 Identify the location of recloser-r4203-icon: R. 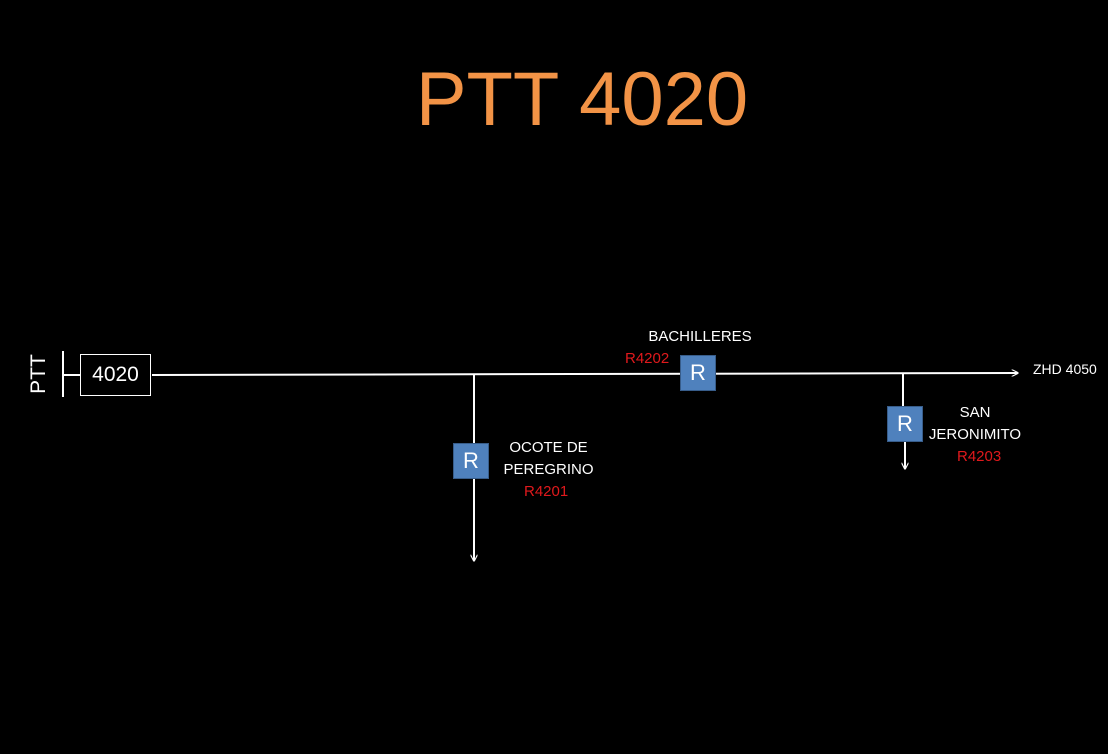
(905, 424).